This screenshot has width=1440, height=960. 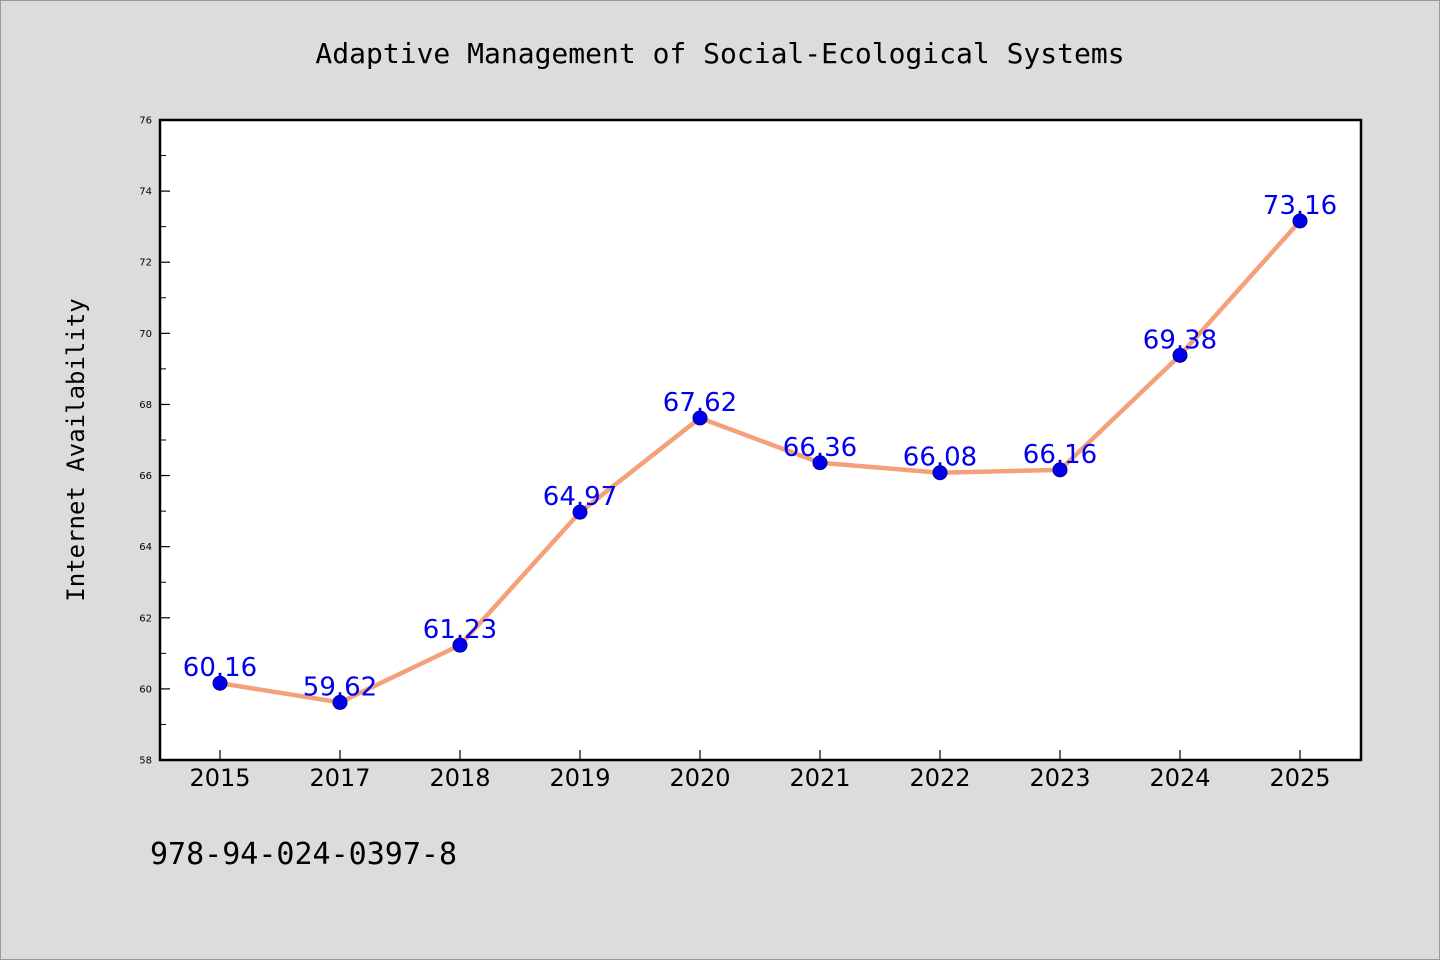 What do you see at coordinates (76, 449) in the screenshot?
I see `y-axis-label: Internet Availability` at bounding box center [76, 449].